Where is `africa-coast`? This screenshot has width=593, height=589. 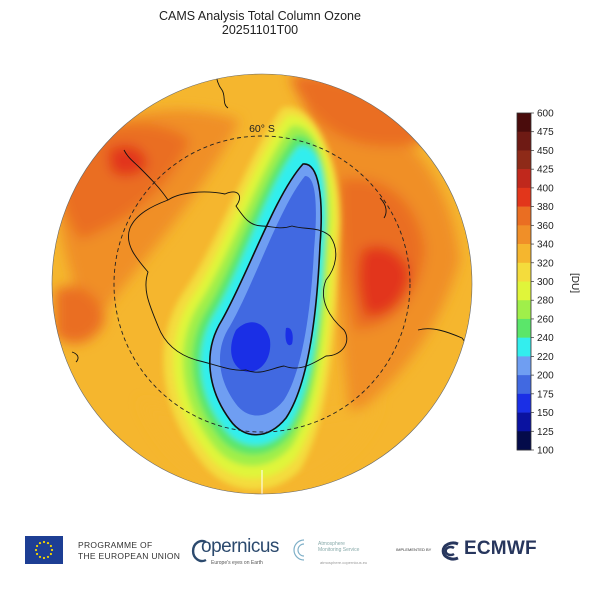 africa-coast is located at coordinates (75, 357).